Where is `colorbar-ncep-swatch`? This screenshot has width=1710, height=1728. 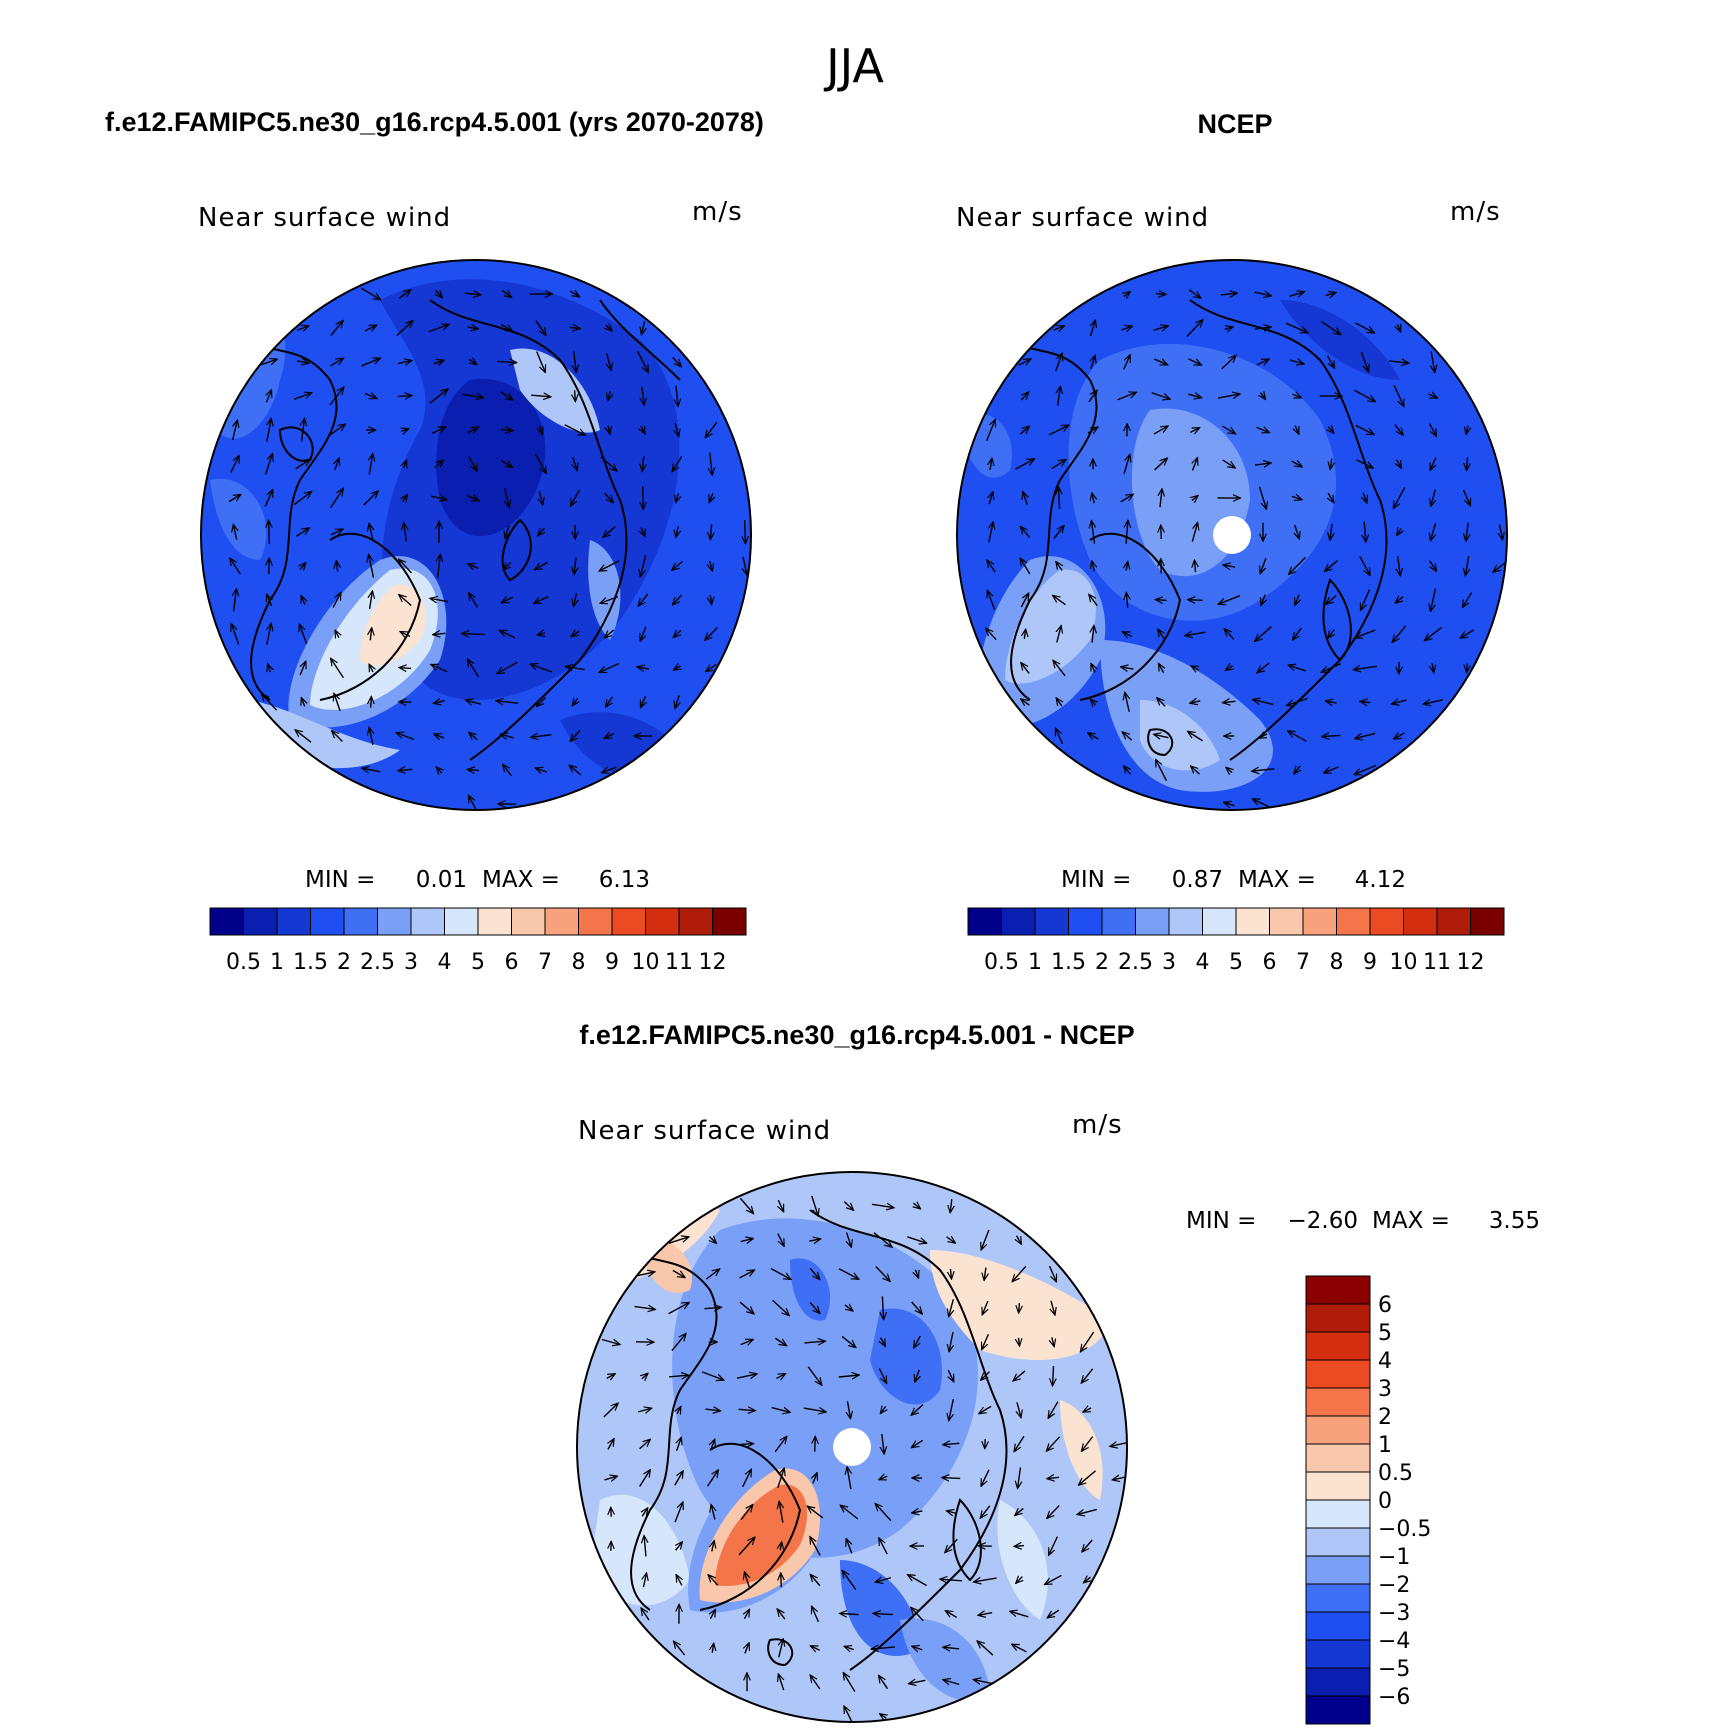 colorbar-ncep-swatch is located at coordinates (1018, 921).